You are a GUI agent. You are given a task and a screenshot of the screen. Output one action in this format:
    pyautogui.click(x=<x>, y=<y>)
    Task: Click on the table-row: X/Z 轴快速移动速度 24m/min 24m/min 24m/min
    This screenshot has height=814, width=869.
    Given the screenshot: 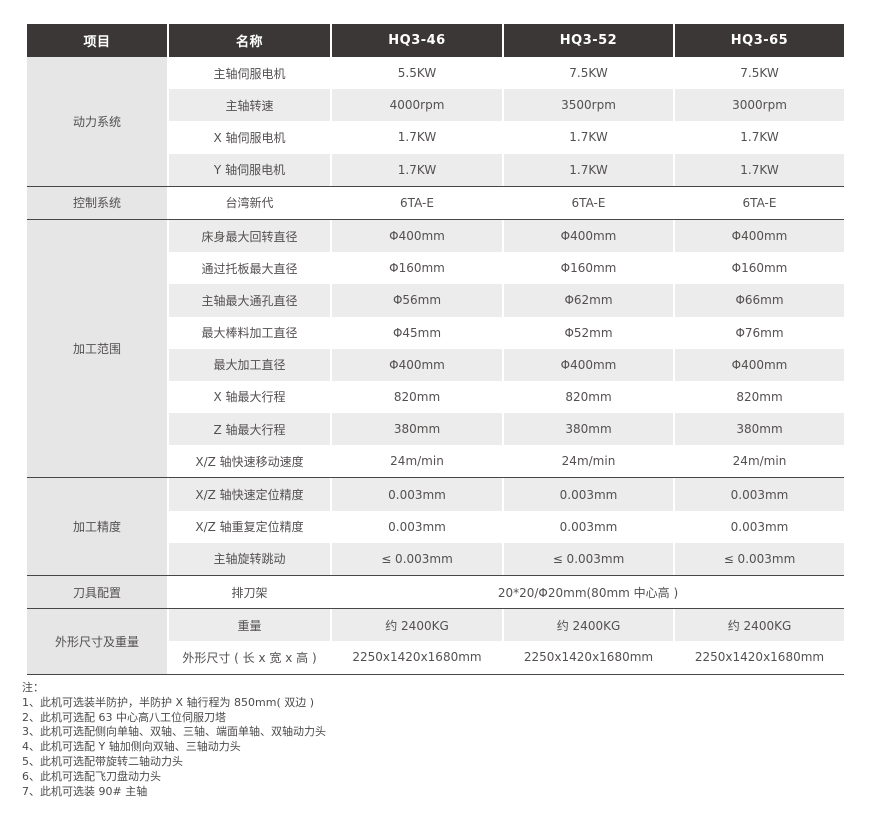 What is the action you would take?
    pyautogui.click(x=506, y=461)
    